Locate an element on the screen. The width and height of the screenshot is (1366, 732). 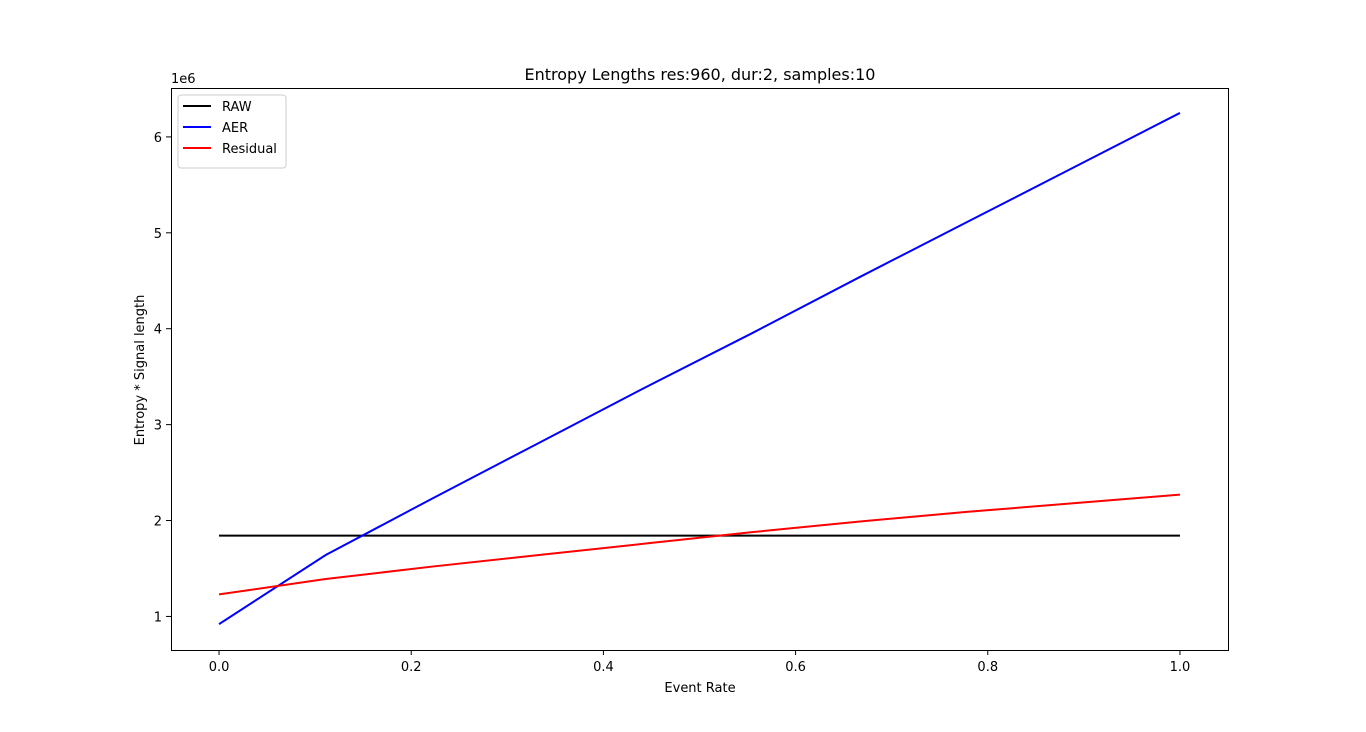
y-tick-label: 2 is located at coordinates (158, 522).